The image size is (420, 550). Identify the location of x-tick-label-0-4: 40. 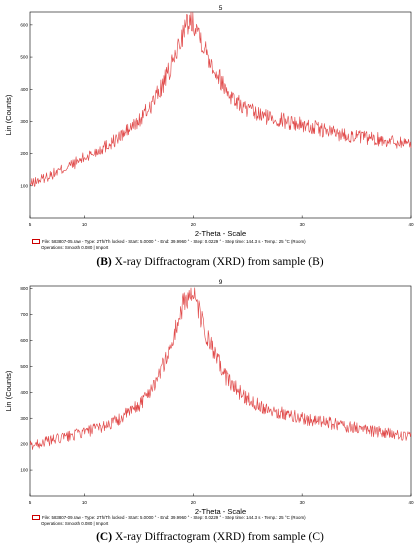
(411, 224).